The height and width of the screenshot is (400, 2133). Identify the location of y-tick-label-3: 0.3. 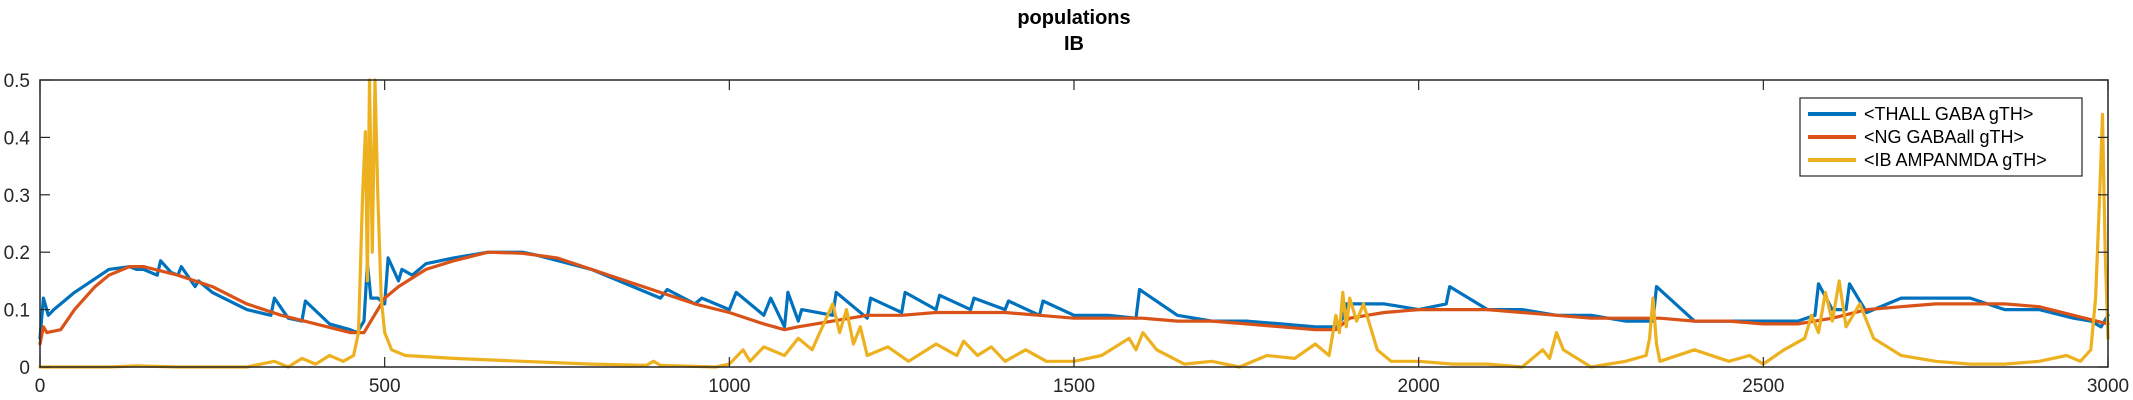
(17, 196).